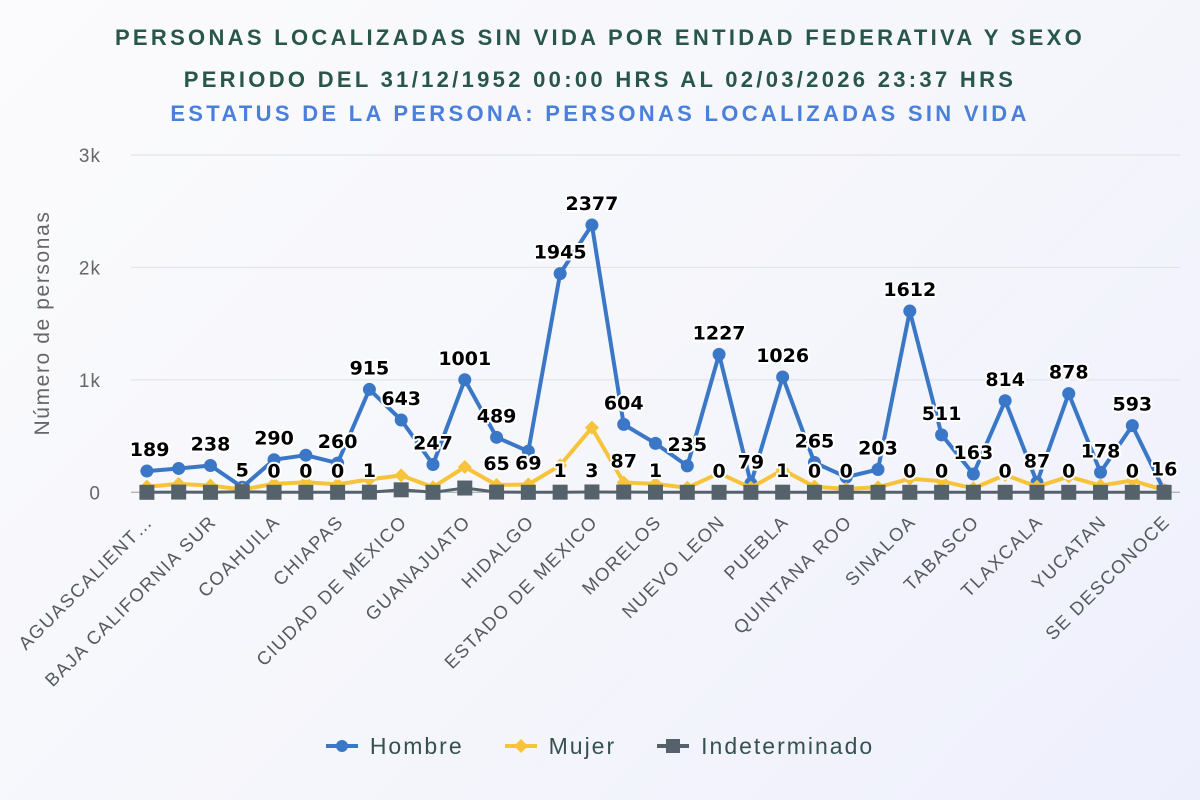 The height and width of the screenshot is (800, 1200). I want to click on data-label-hombre: 1026, so click(782, 356).